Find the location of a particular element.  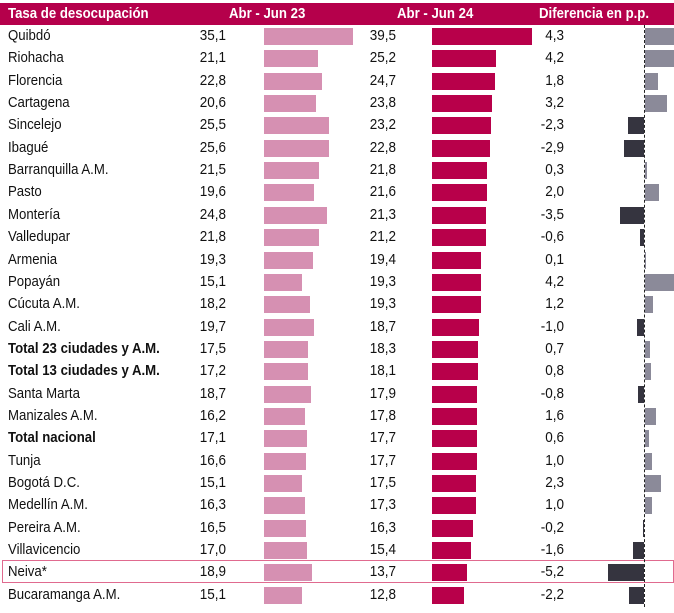

table-row: Bogotá D.C. 15,1 17,5 2,3 is located at coordinates (337, 483).